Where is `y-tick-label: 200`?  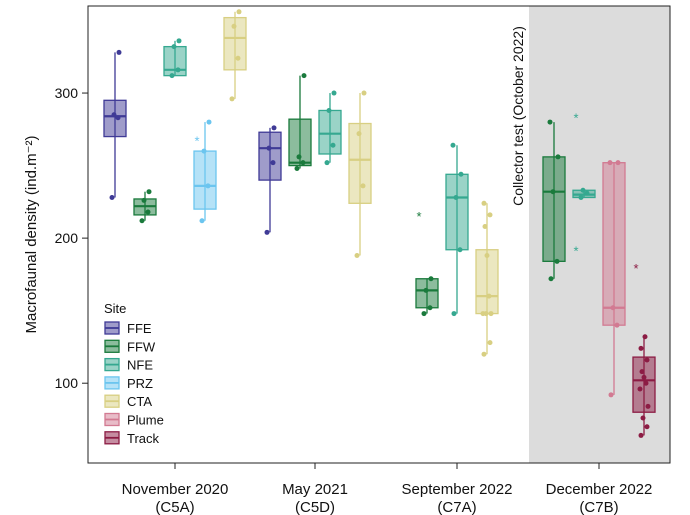
y-tick-label: 200 is located at coordinates (67, 238).